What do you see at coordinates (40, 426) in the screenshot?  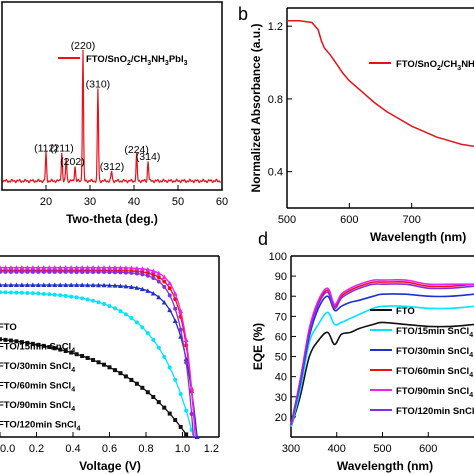 I see `legend-label: FTO/120min SnCl4` at bounding box center [40, 426].